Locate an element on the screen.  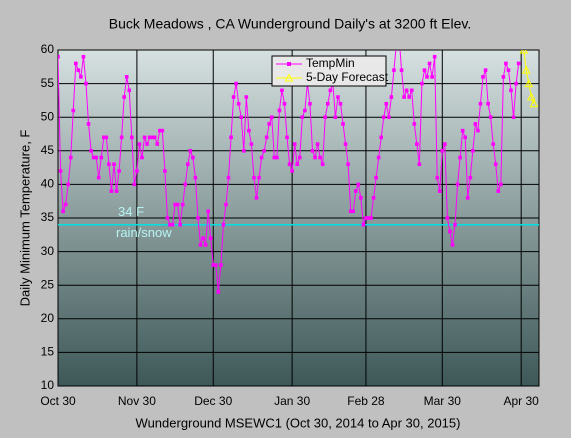
y-tick-label: 35 is located at coordinates (48, 217).